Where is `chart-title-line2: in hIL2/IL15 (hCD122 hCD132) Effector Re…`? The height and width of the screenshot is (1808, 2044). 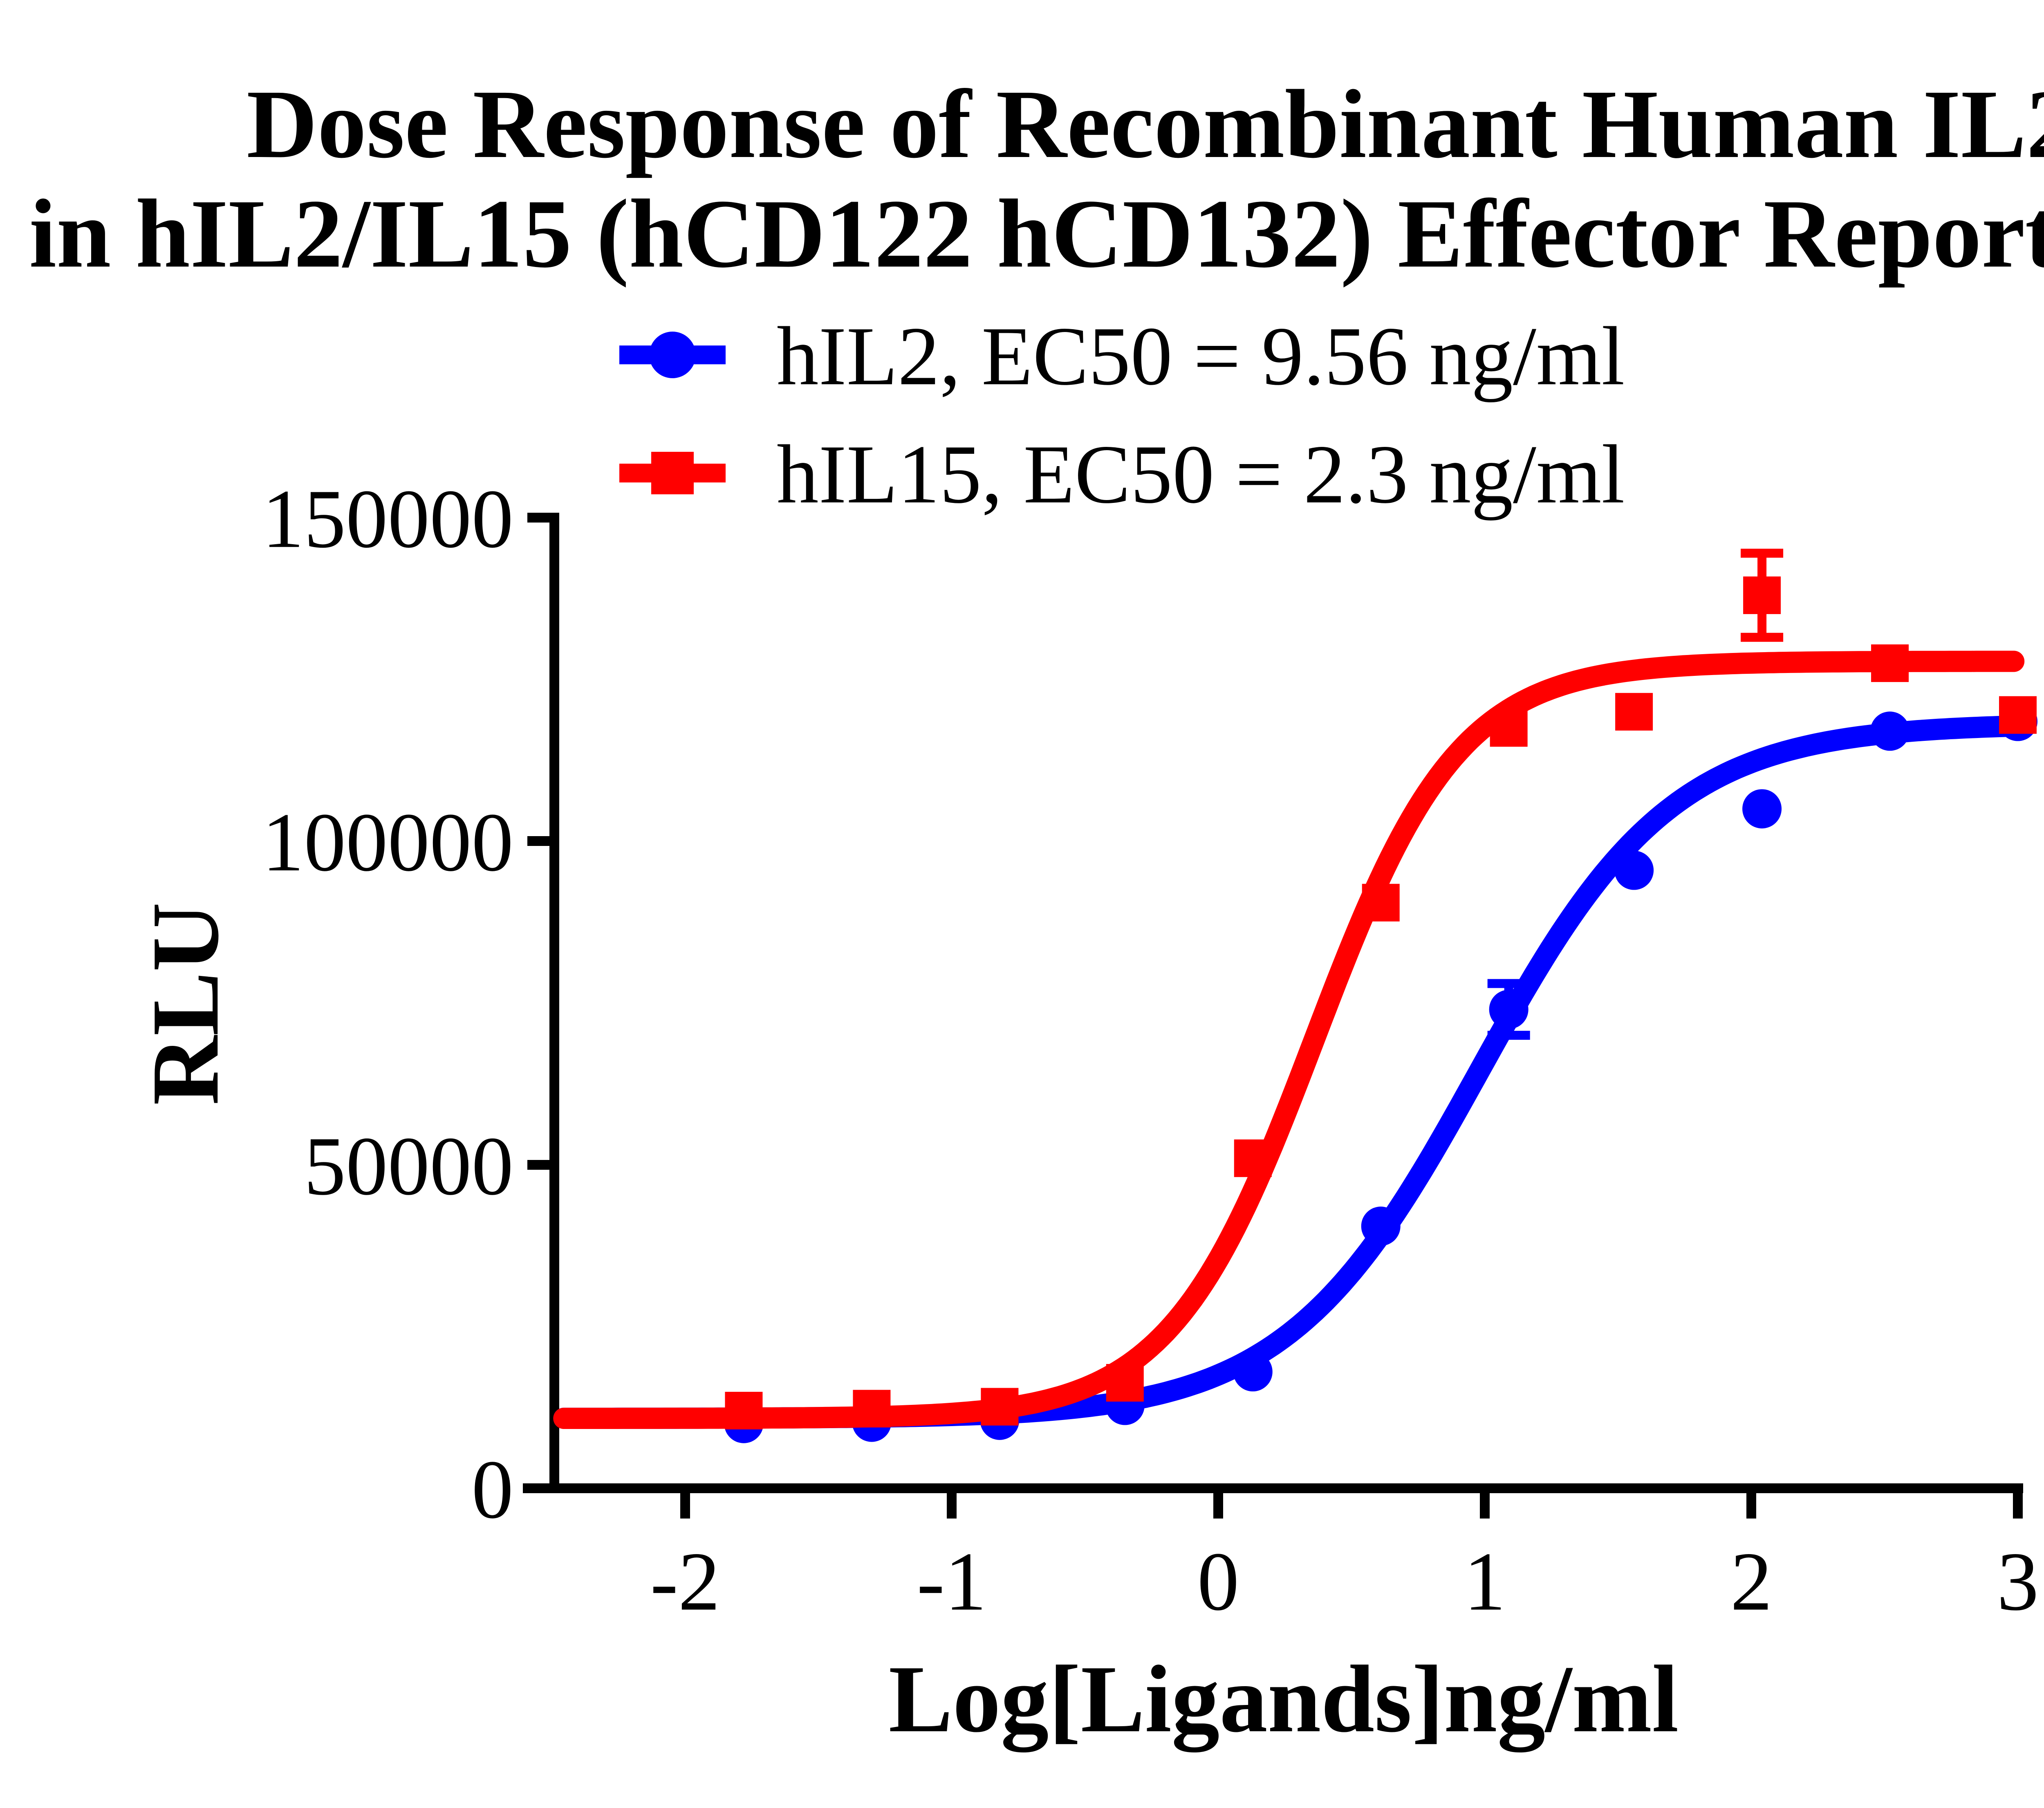 chart-title-line2: in hIL2/IL15 (hCD122 hCD132) Effector Re… is located at coordinates (1036, 234).